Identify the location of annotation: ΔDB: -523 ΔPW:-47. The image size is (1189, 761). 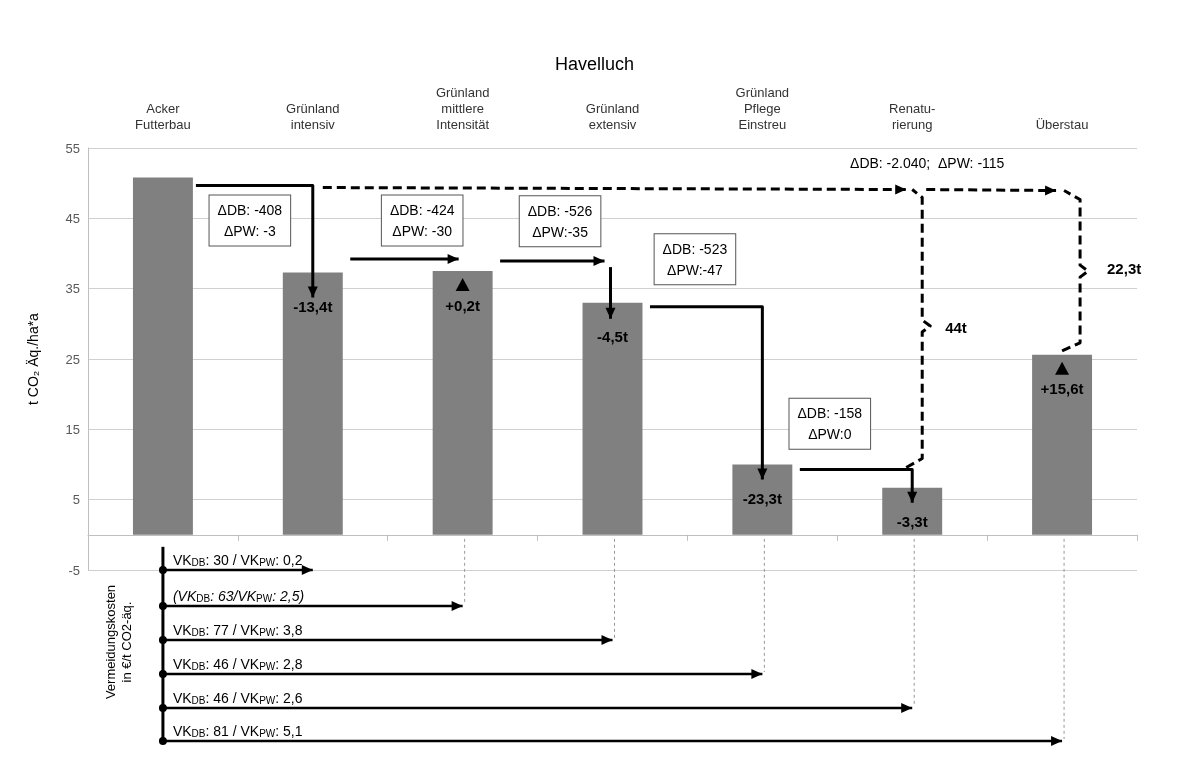
(695, 259).